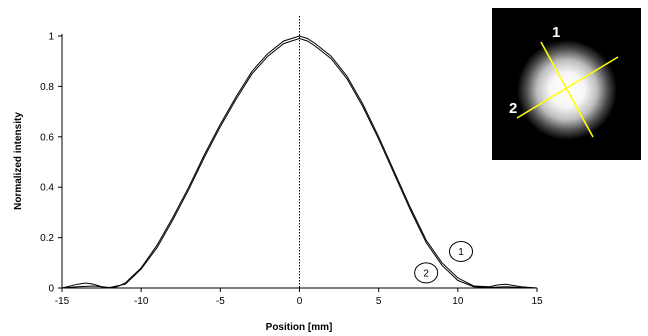 The height and width of the screenshot is (336, 648). What do you see at coordinates (458, 301) in the screenshot?
I see `x-tick-label: 10` at bounding box center [458, 301].